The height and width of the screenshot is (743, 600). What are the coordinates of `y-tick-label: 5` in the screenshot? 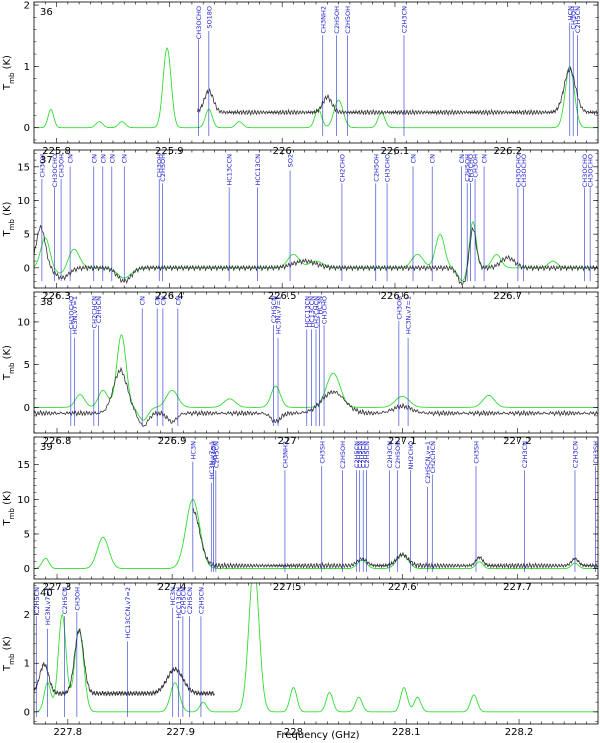 It's located at (27, 365).